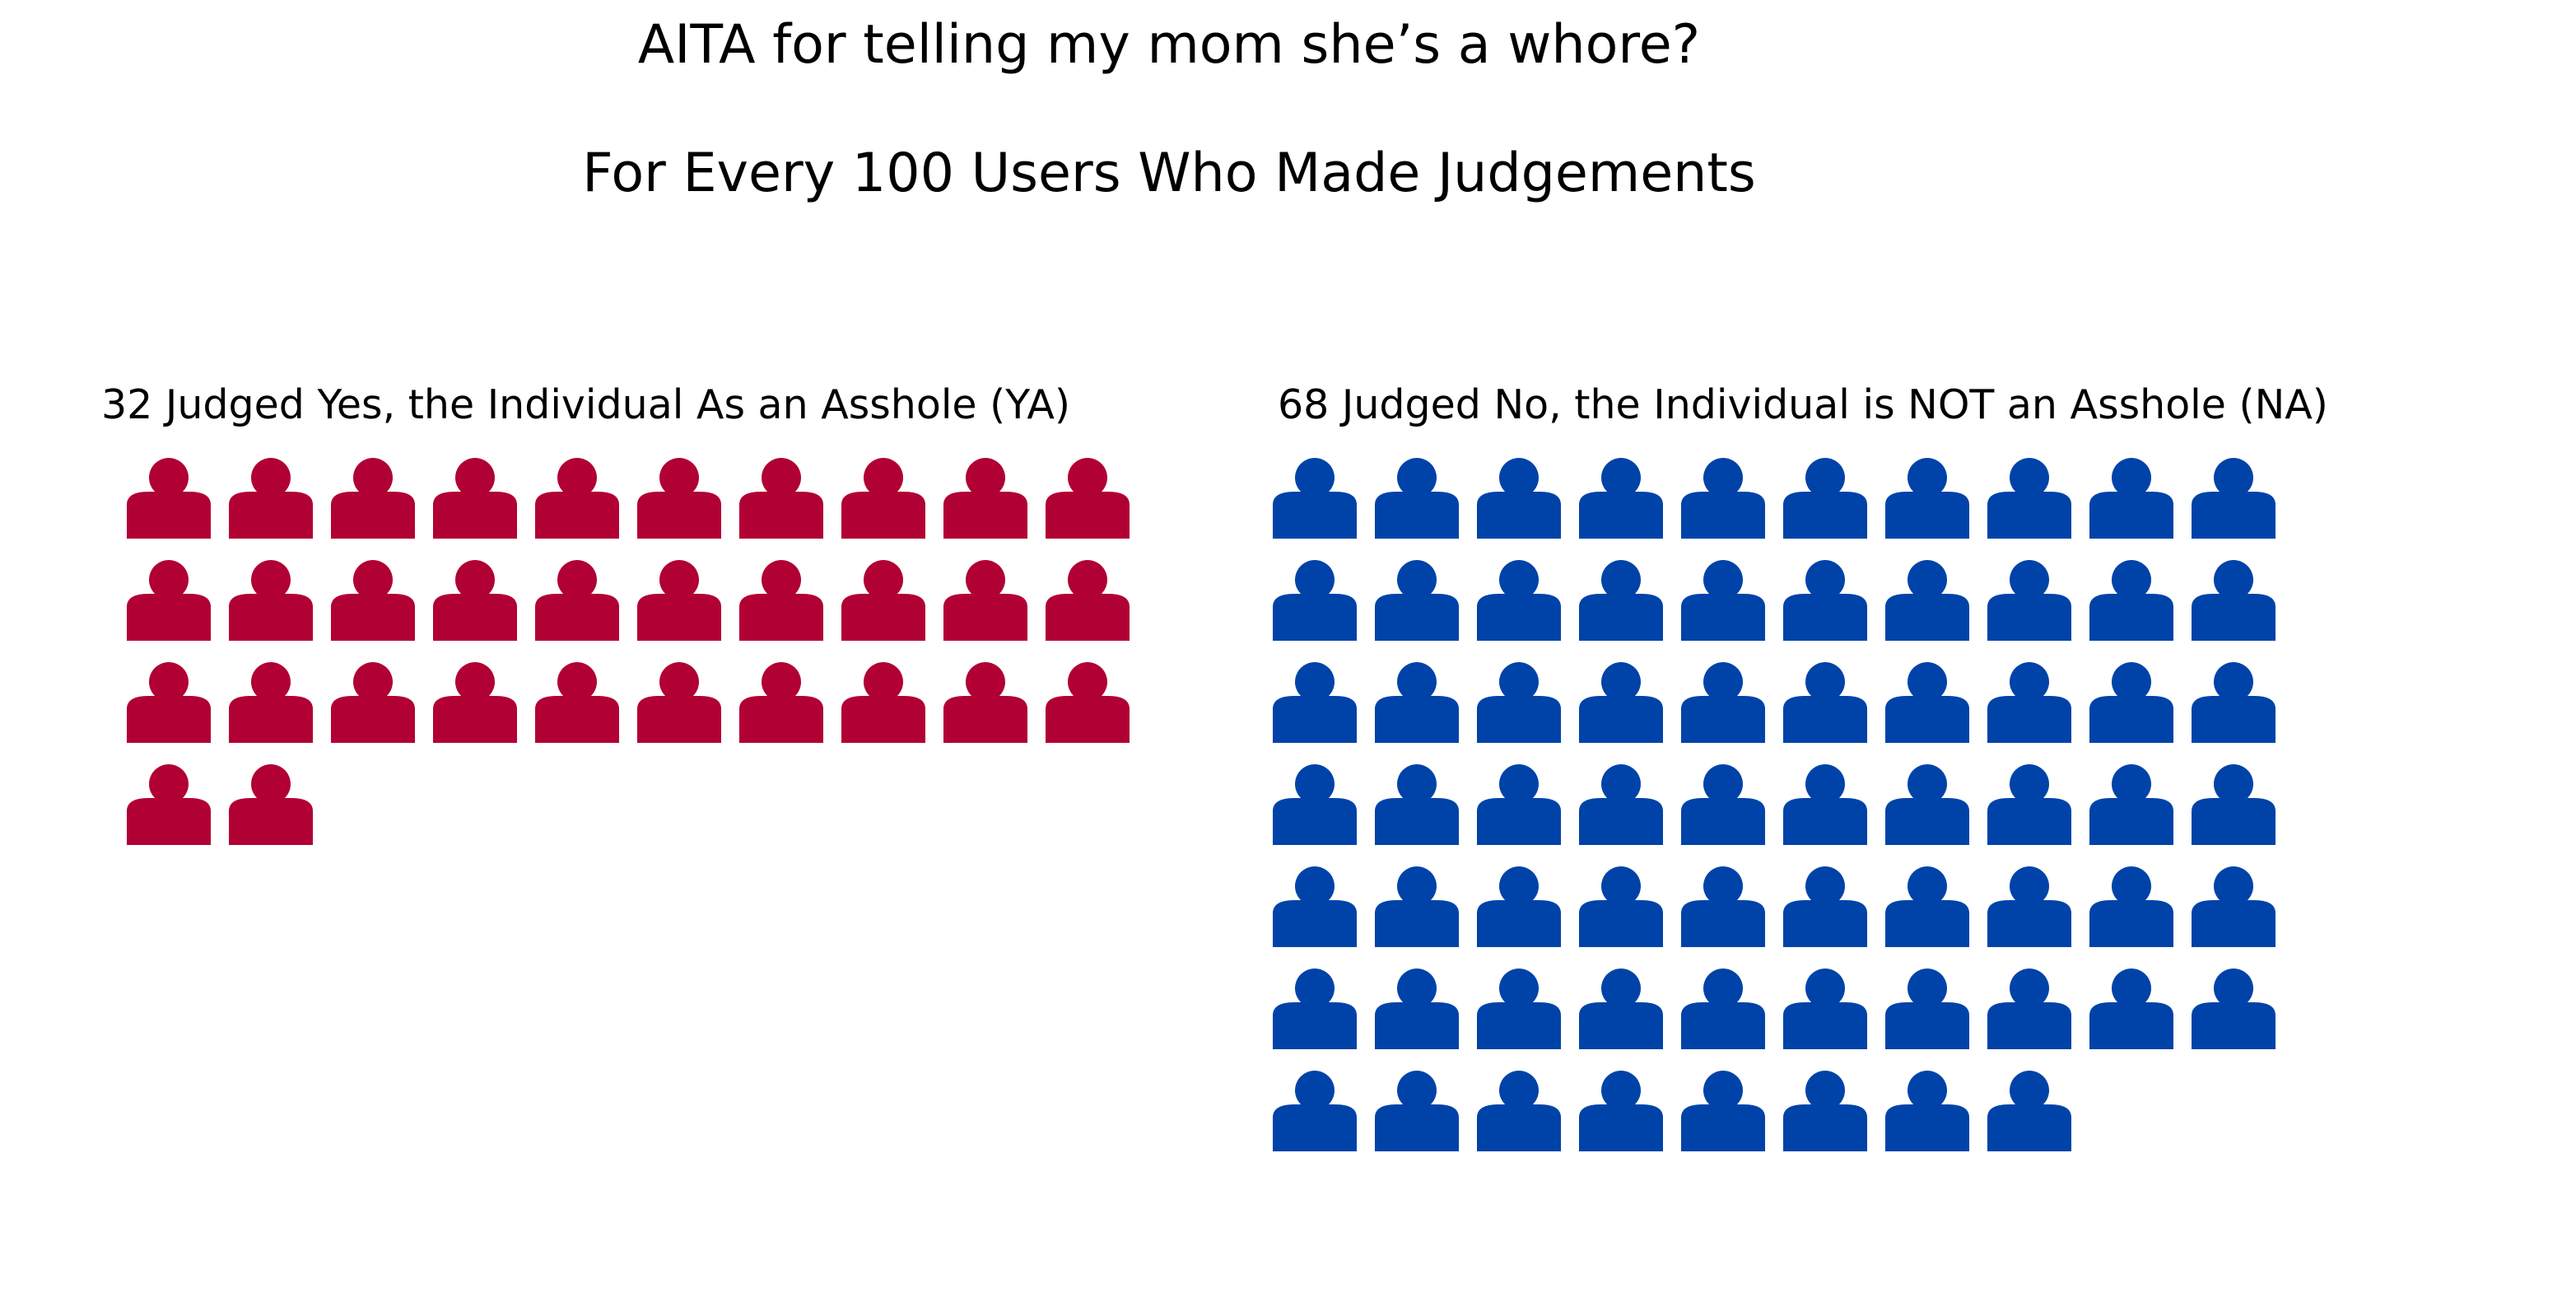  I want to click on chart-title: AITA for telling my mom she’s a whore?, so click(1169, 45).